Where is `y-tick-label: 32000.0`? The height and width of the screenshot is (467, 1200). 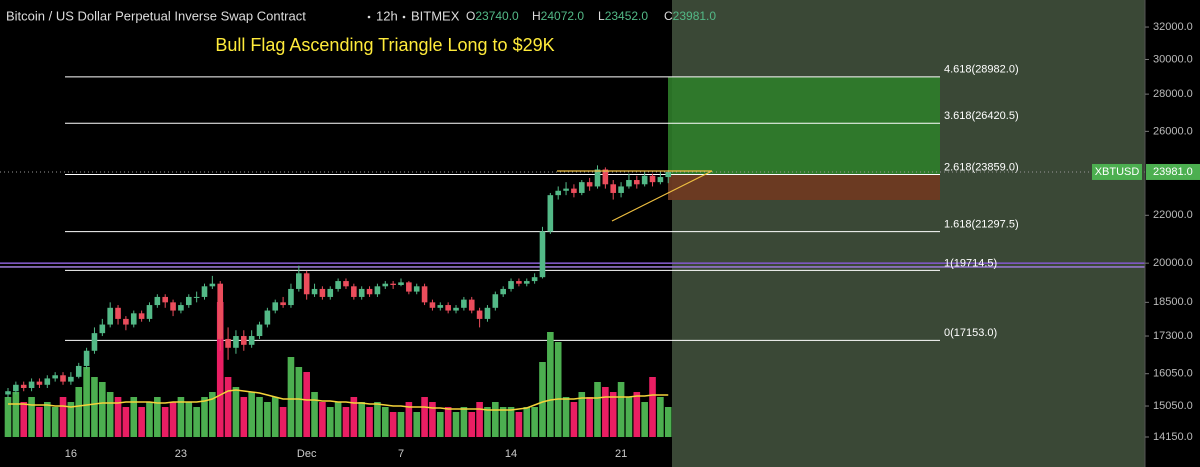
y-tick-label: 32000.0 is located at coordinates (1173, 27).